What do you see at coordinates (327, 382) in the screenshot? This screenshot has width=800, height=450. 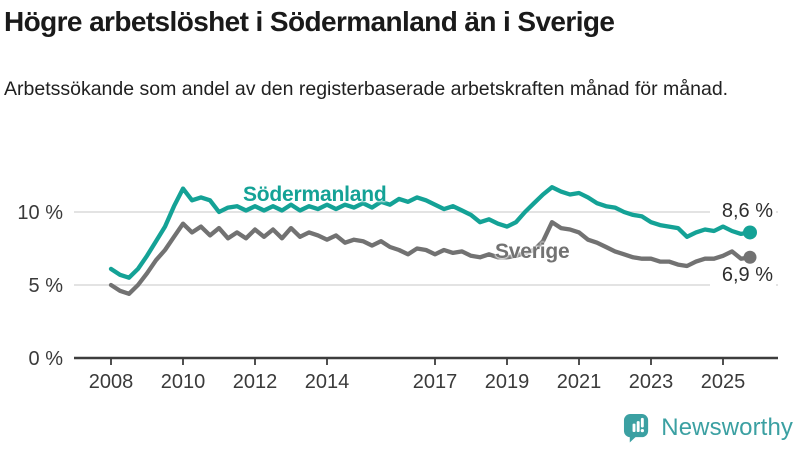 I see `x-axis-label: 2014` at bounding box center [327, 382].